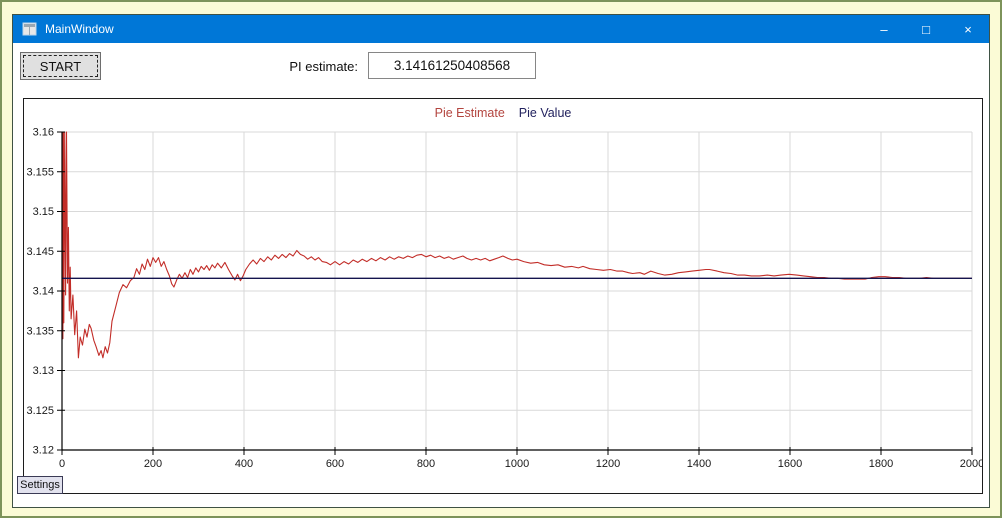  Describe the element at coordinates (244, 464) in the screenshot. I see `svg-text: 400` at that location.